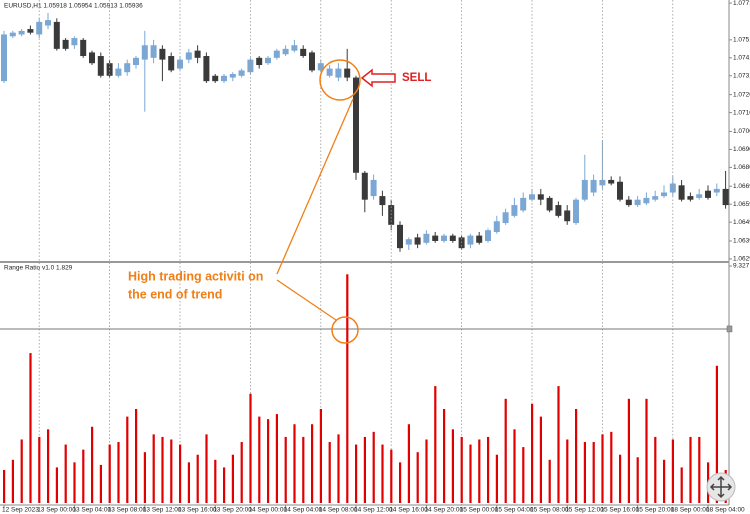 This screenshot has width=750, height=514. I want to click on x-tick-label: 13 Sep 12:00, so click(162, 510).